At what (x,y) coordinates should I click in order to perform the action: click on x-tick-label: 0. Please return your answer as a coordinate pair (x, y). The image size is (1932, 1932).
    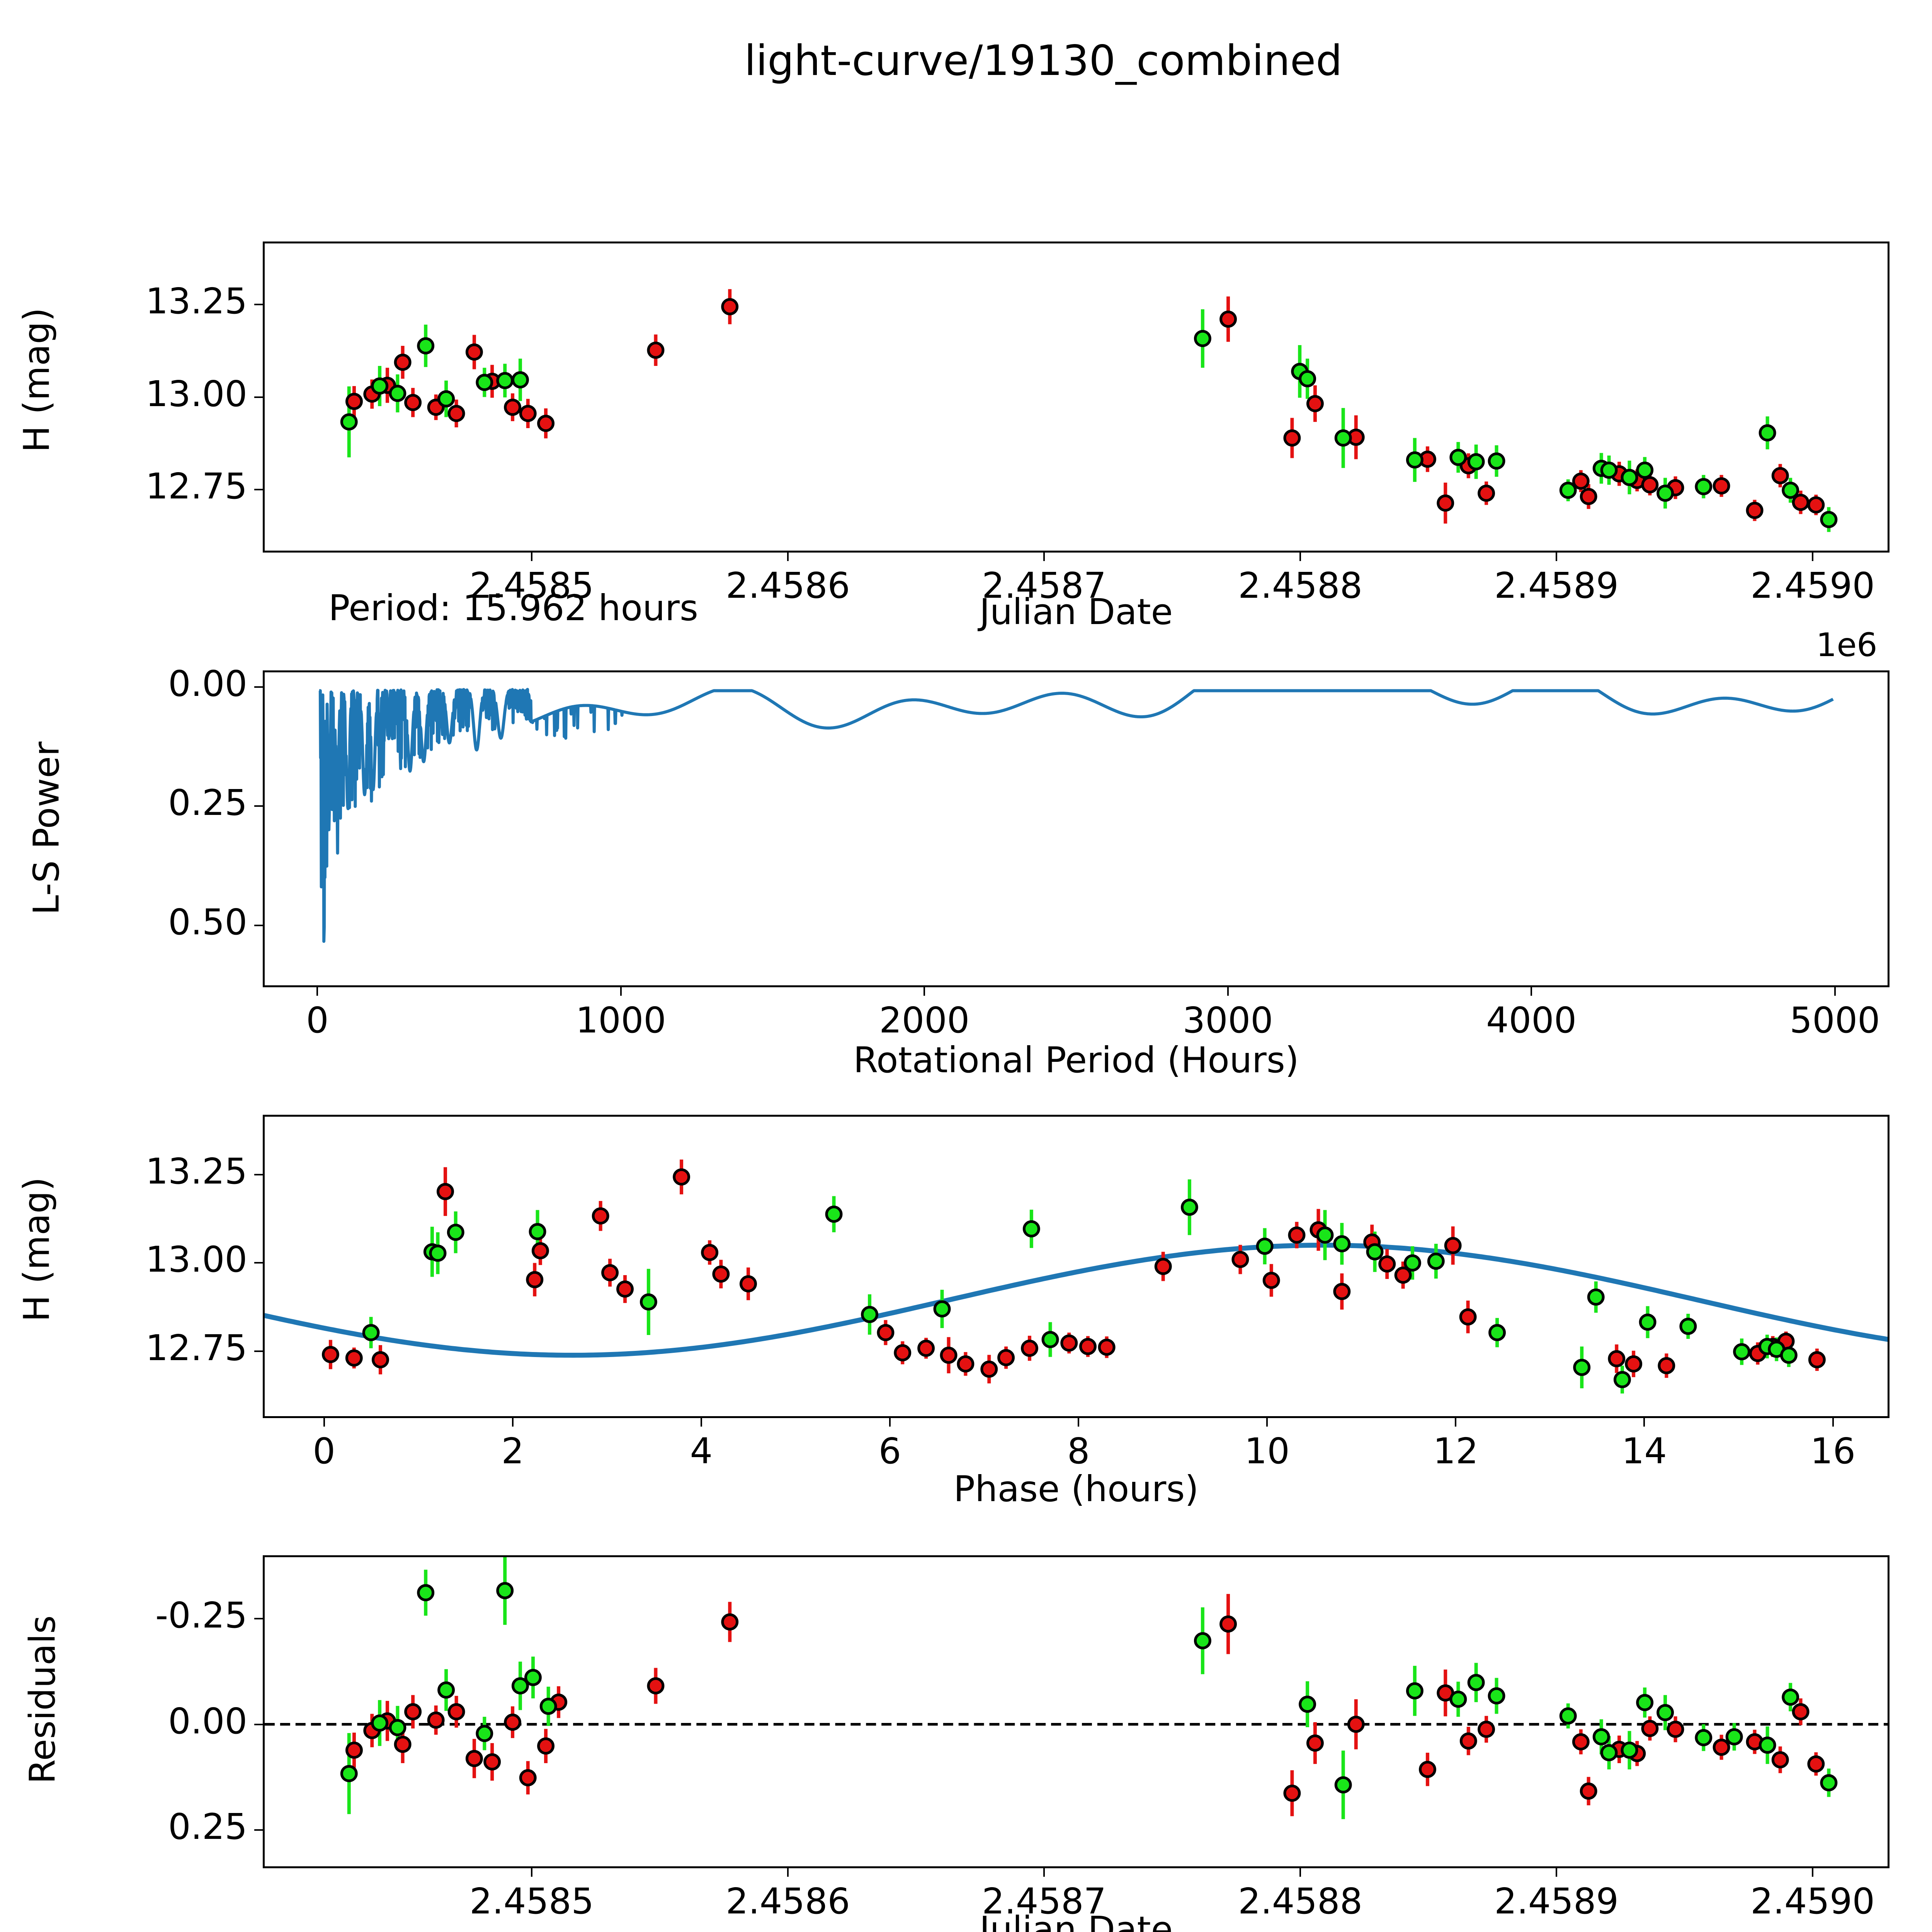
    Looking at the image, I should click on (317, 1020).